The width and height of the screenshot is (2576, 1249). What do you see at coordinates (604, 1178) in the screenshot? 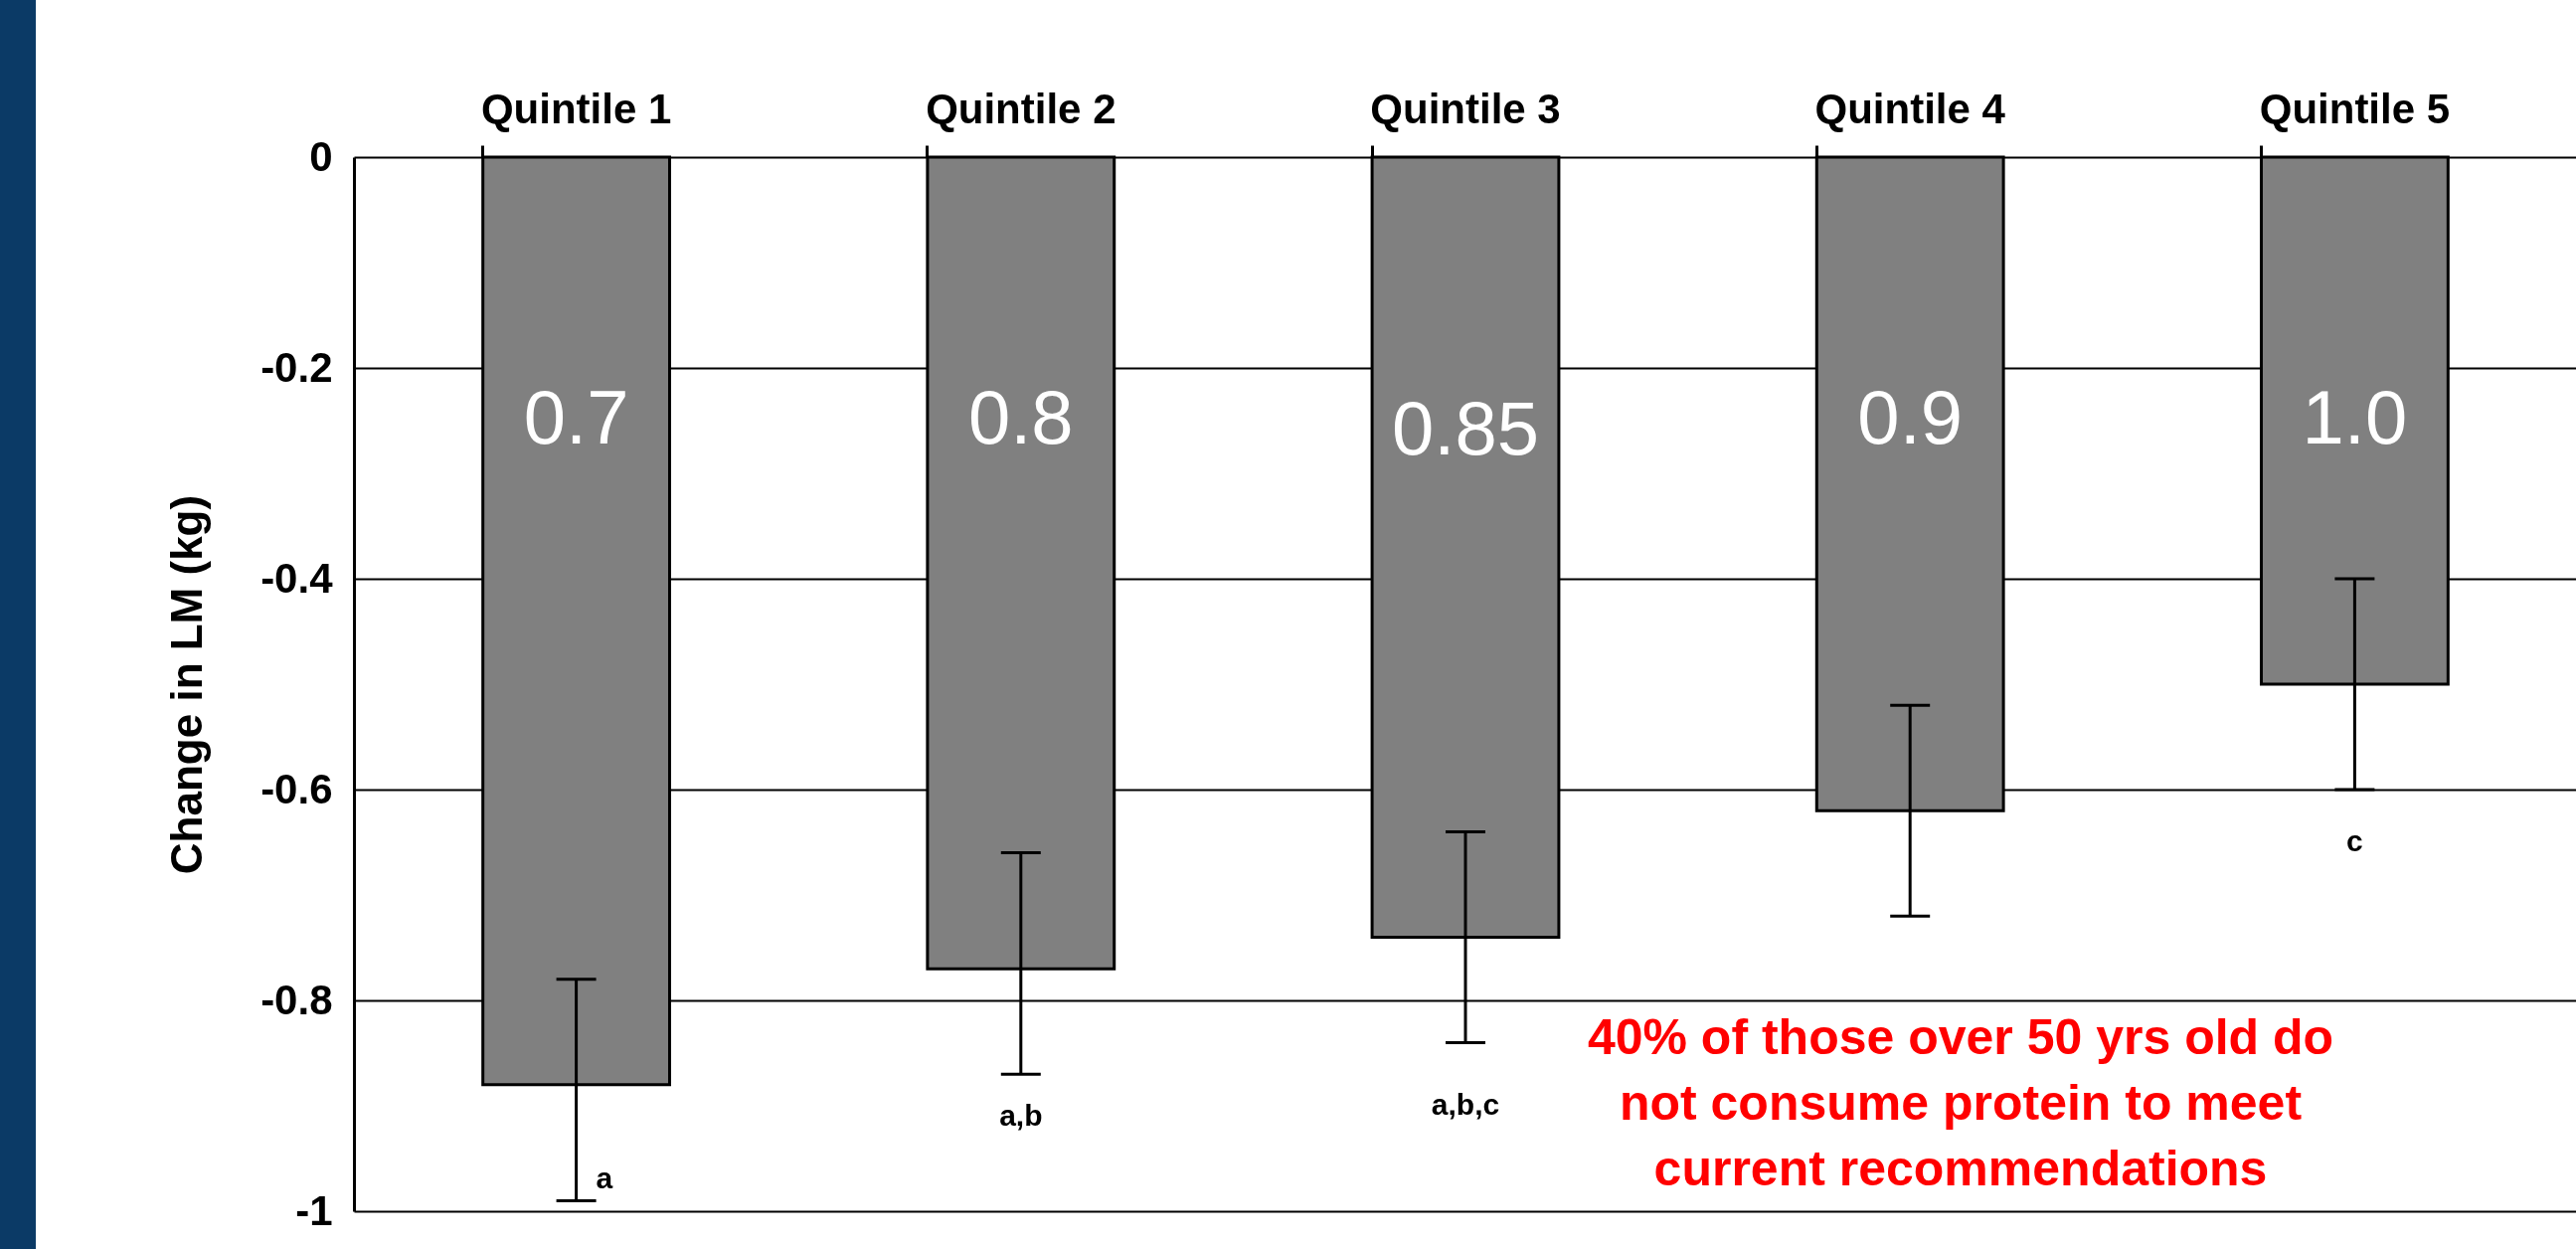
I see `annotation: a` at bounding box center [604, 1178].